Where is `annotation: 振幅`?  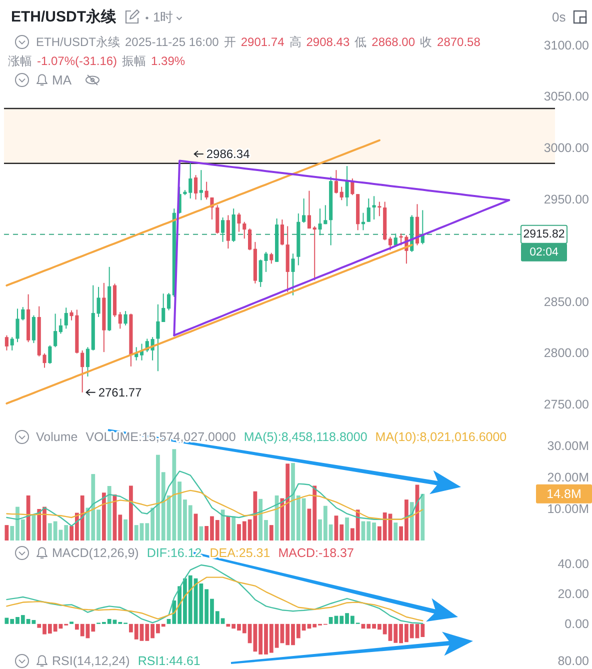 annotation: 振幅 is located at coordinates (134, 61).